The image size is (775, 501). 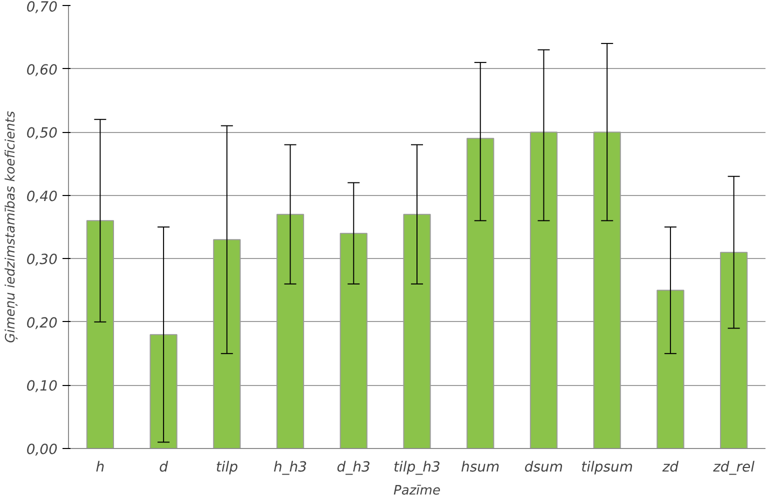 I want to click on y-tick-label: 0,60, so click(x=42, y=70).